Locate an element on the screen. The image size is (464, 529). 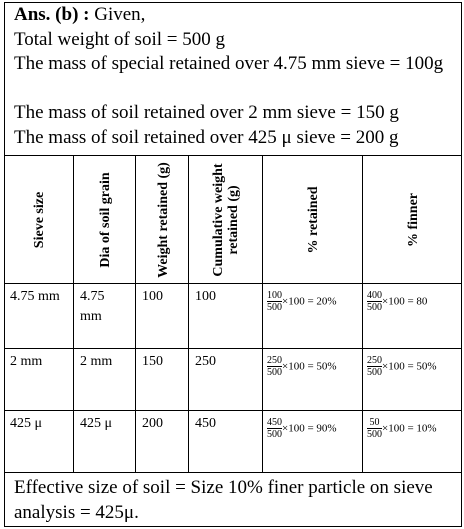
header-cell: Dia of soil grain is located at coordinates (104, 219).